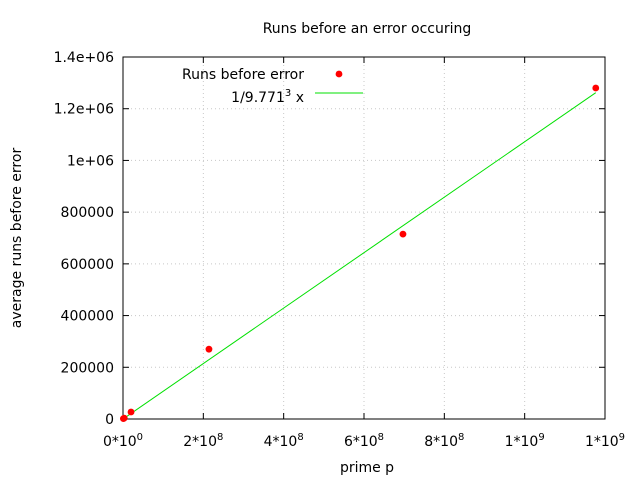 This screenshot has height=480, width=640. What do you see at coordinates (367, 29) in the screenshot?
I see `chart-title: Runs before an error occuring` at bounding box center [367, 29].